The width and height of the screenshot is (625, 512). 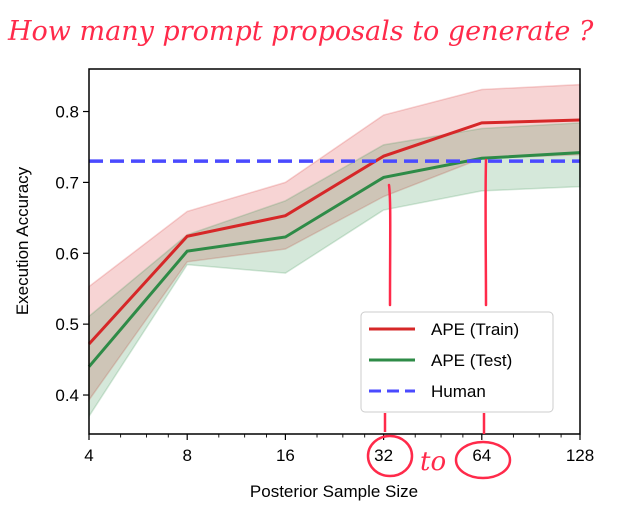 What do you see at coordinates (67, 253) in the screenshot?
I see `y-tick-label: 0.6` at bounding box center [67, 253].